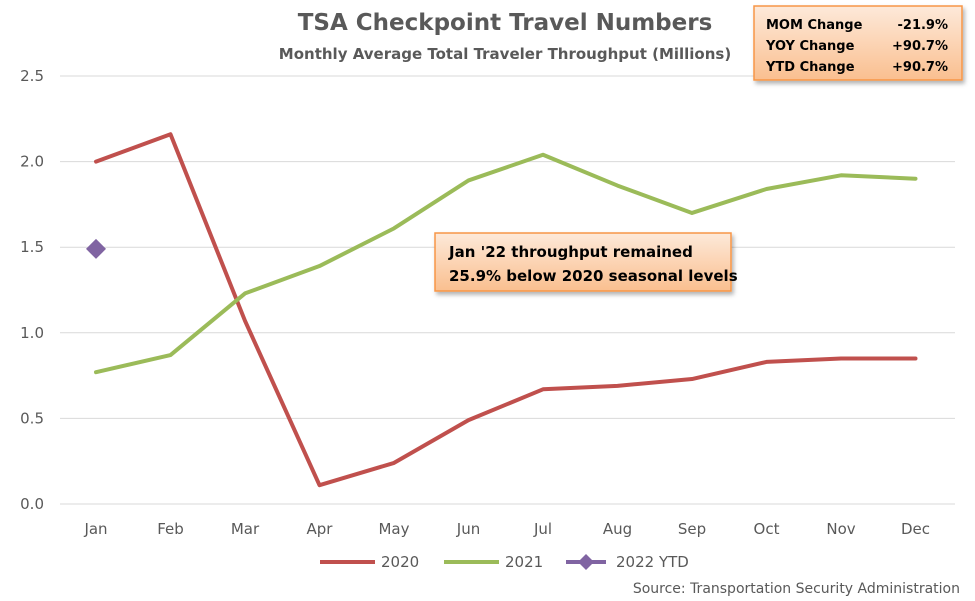  I want to click on x-tick-label: Jul, so click(542, 529).